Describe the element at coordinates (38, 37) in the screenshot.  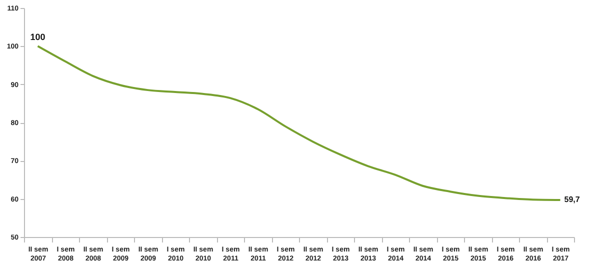
I see `data-label: 100` at that location.